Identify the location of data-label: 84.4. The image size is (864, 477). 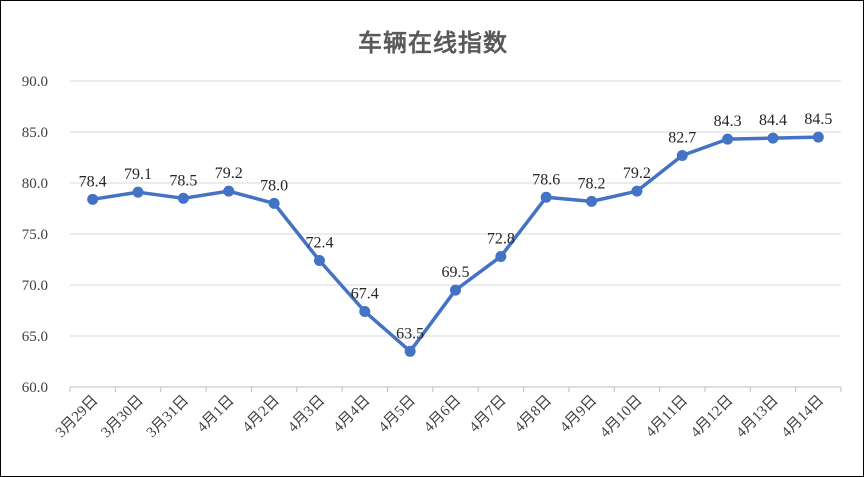
(773, 120).